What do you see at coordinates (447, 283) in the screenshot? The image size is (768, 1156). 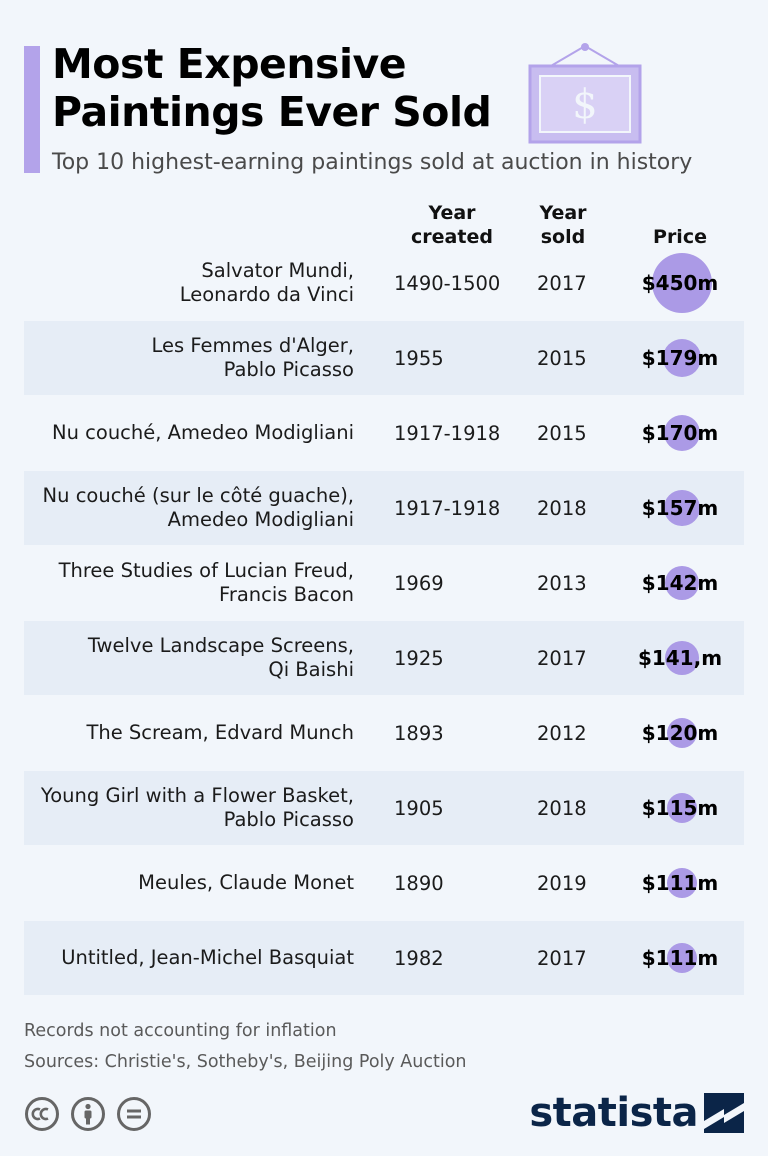 I see `year-created: 1490-1500` at bounding box center [447, 283].